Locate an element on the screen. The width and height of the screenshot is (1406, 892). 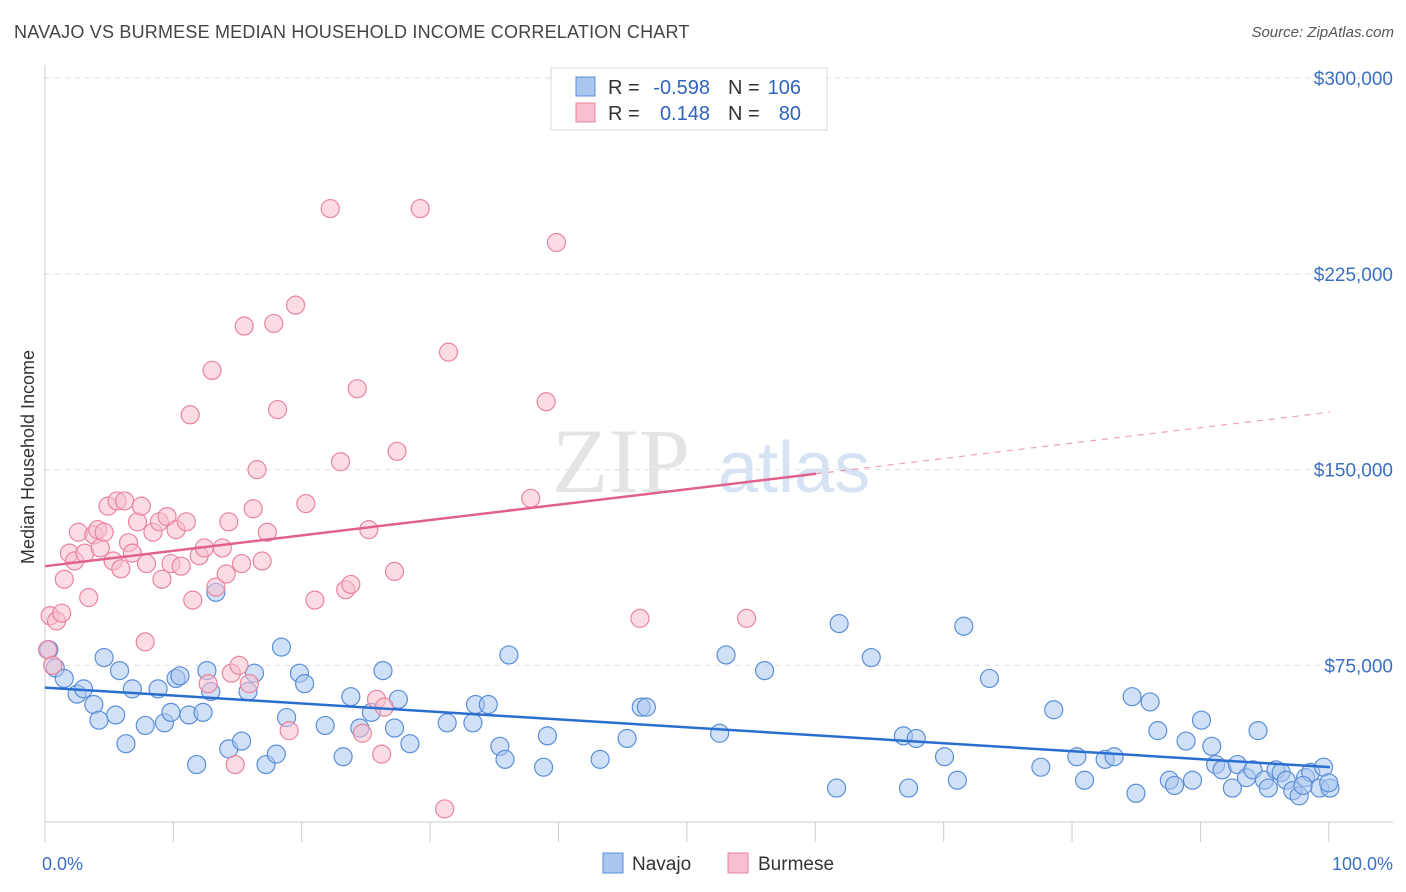
watermark-zip: ZIP is located at coordinates (621, 461).